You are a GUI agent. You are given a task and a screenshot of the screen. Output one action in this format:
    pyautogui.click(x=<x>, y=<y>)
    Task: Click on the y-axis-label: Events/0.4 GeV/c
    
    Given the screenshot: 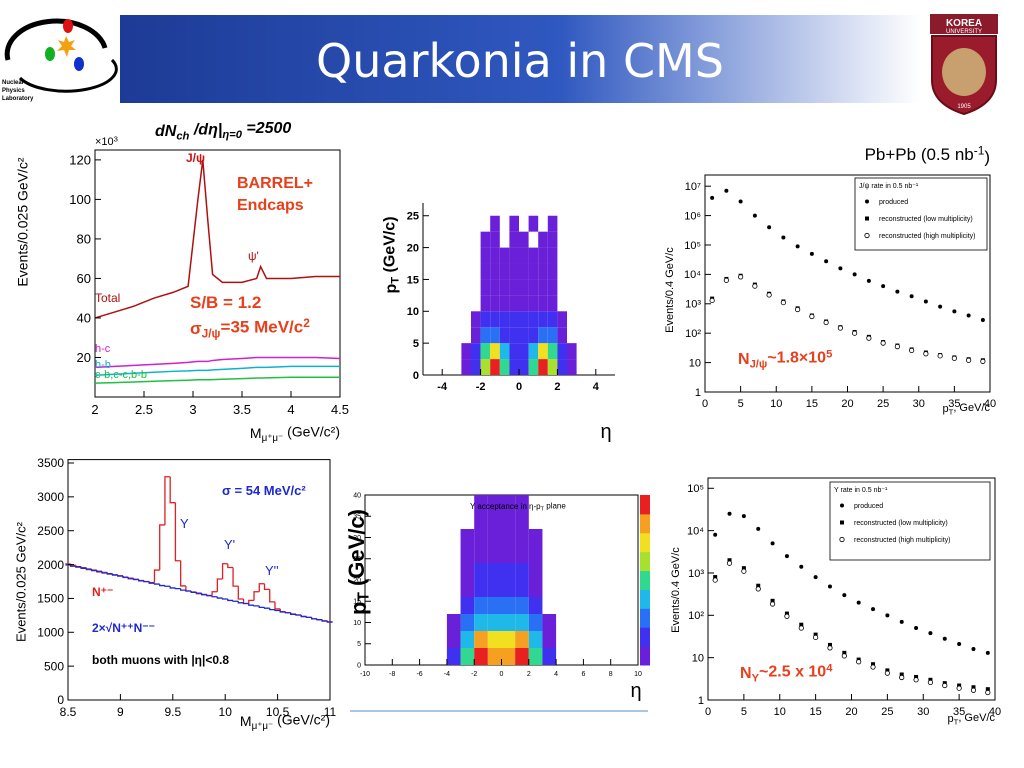 What is the action you would take?
    pyautogui.click(x=676, y=590)
    